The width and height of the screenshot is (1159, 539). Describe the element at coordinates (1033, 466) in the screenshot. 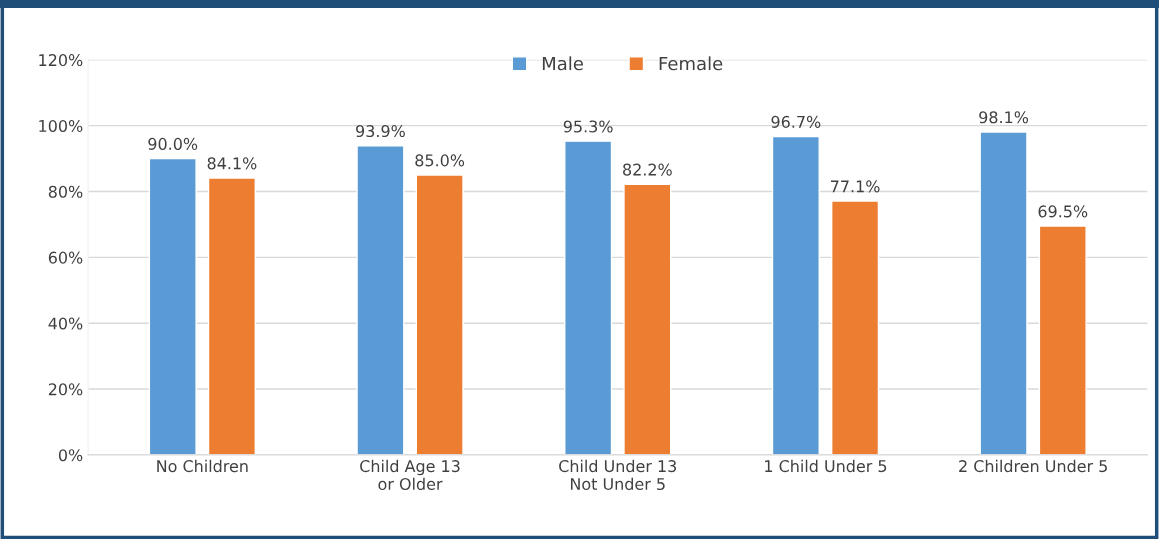

I see `x-tick-label: 2 Children Under 5` at that location.